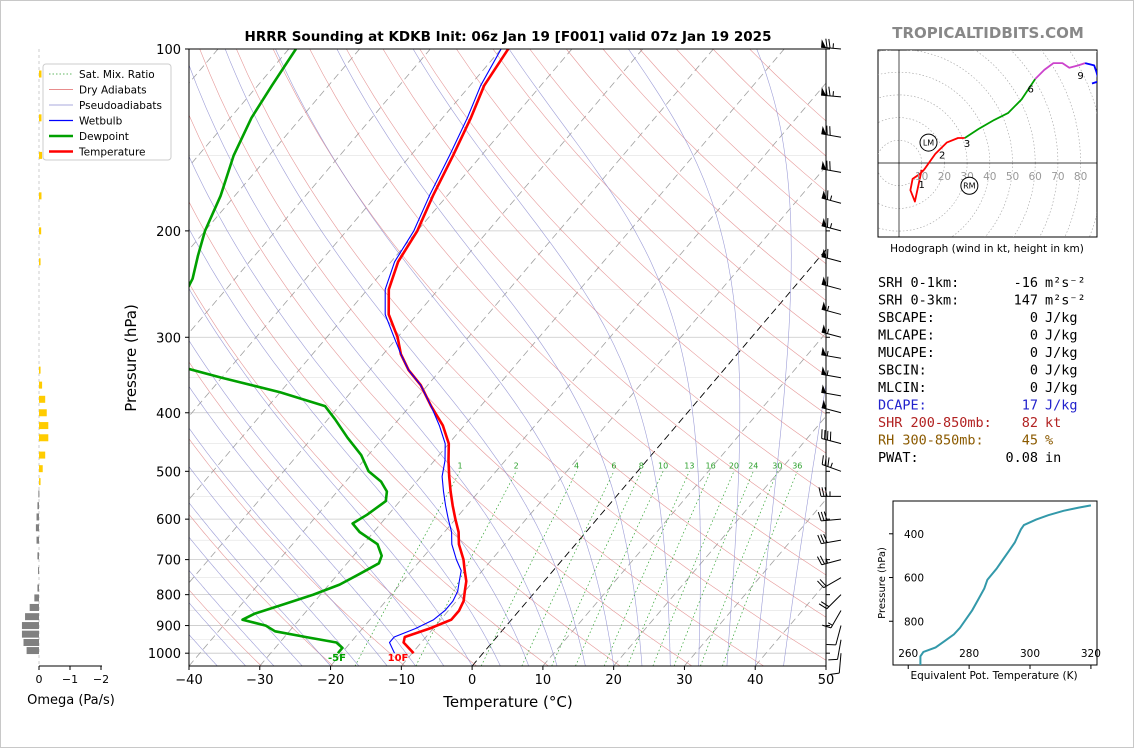 This screenshot has width=1134, height=749. I want to click on index-unit: kt, so click(1053, 423).